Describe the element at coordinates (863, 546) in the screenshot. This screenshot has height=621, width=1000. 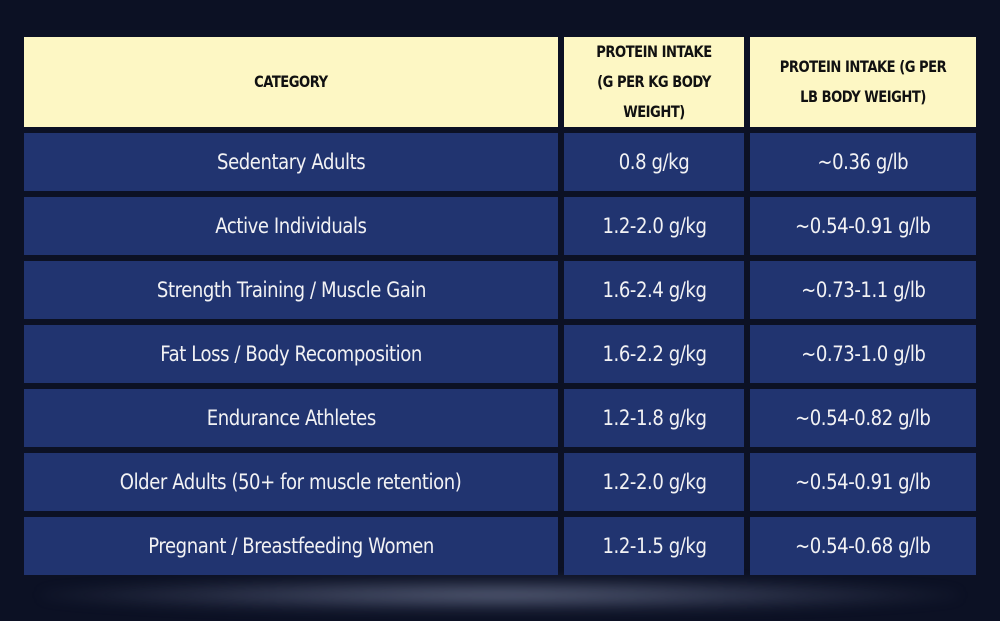
I see `cell-per-lb: ~0.54-0.68 g/lb` at that location.